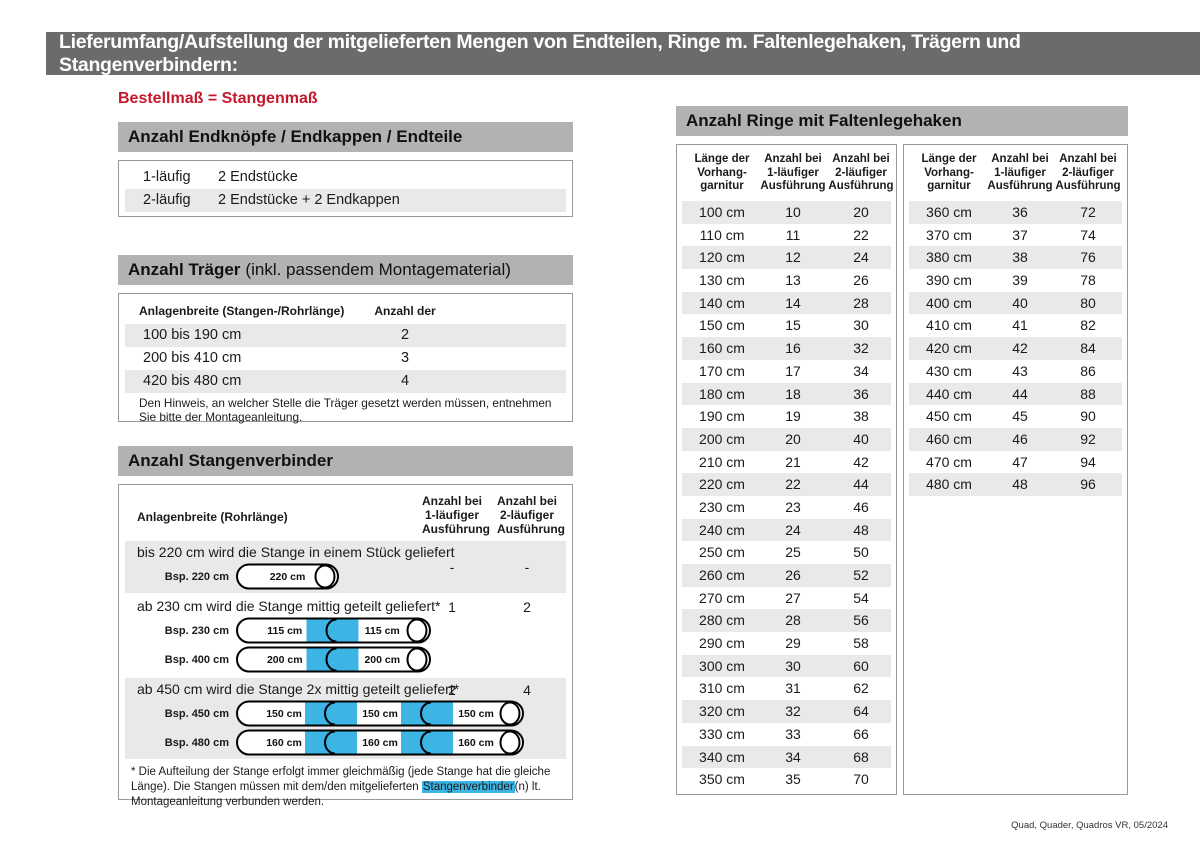 This screenshot has height=849, width=1200. Describe the element at coordinates (949, 234) in the screenshot. I see `cell-length: 370 cm` at that location.